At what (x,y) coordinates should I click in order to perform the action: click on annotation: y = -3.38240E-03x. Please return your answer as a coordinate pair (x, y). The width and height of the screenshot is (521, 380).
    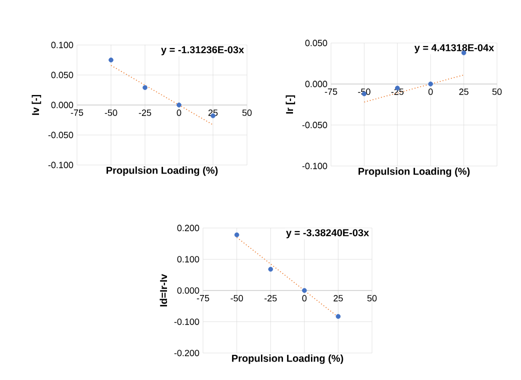
    Looking at the image, I should click on (328, 233).